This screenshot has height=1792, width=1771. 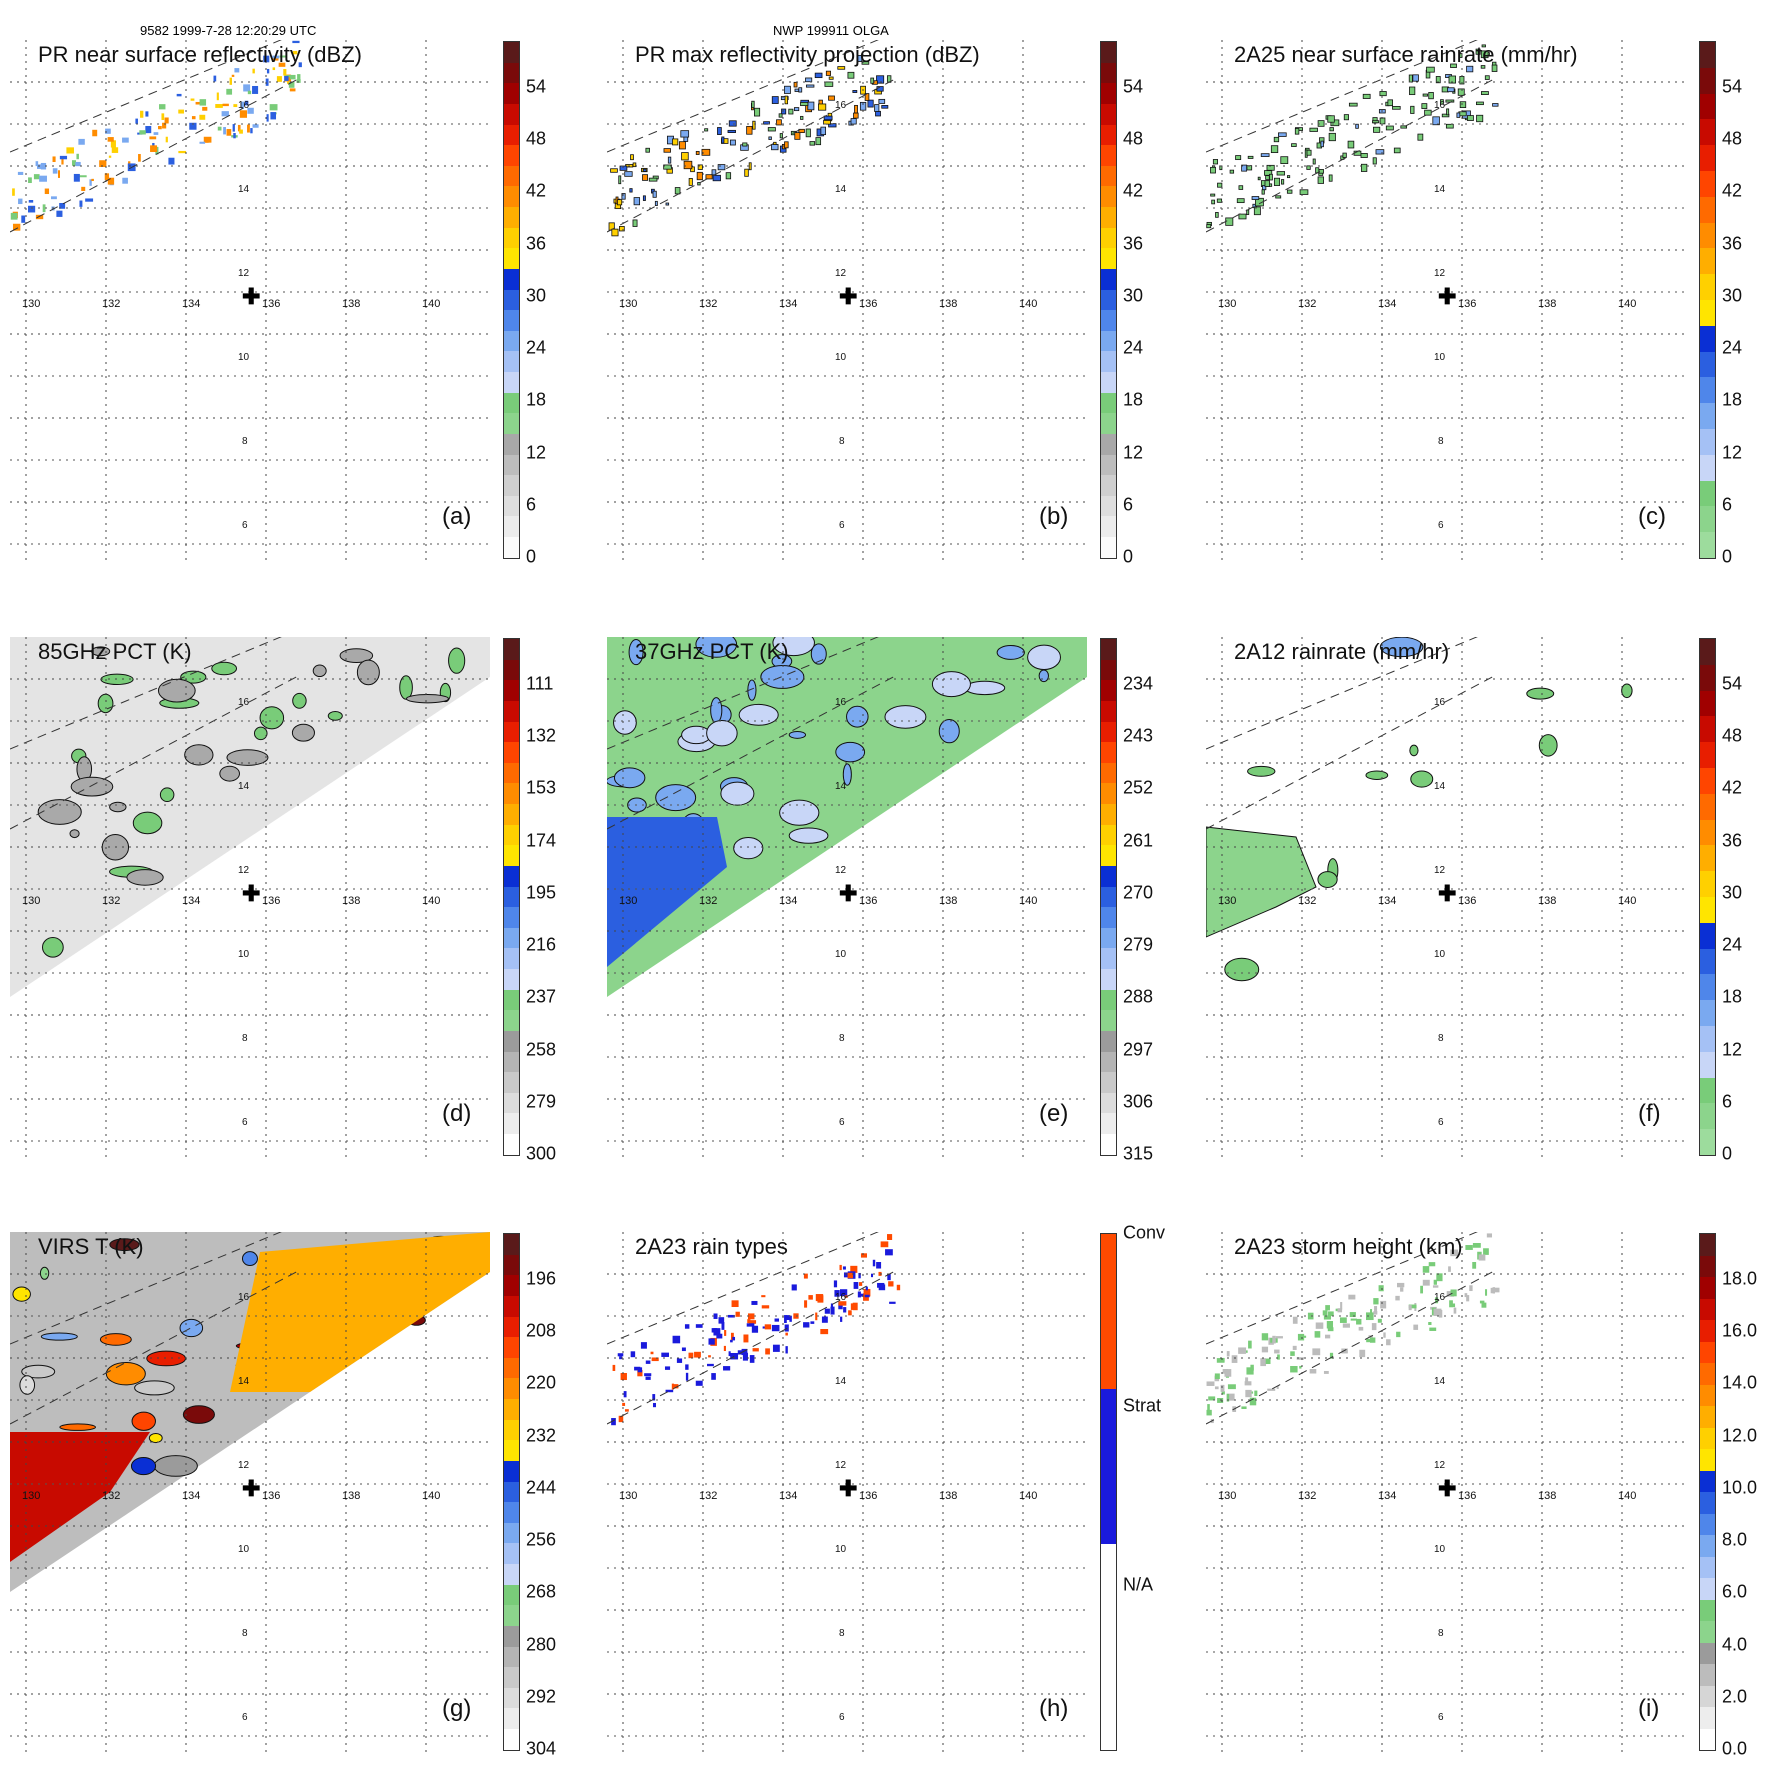 I want to click on colorbar-tick-label: 279, so click(x=1138, y=944).